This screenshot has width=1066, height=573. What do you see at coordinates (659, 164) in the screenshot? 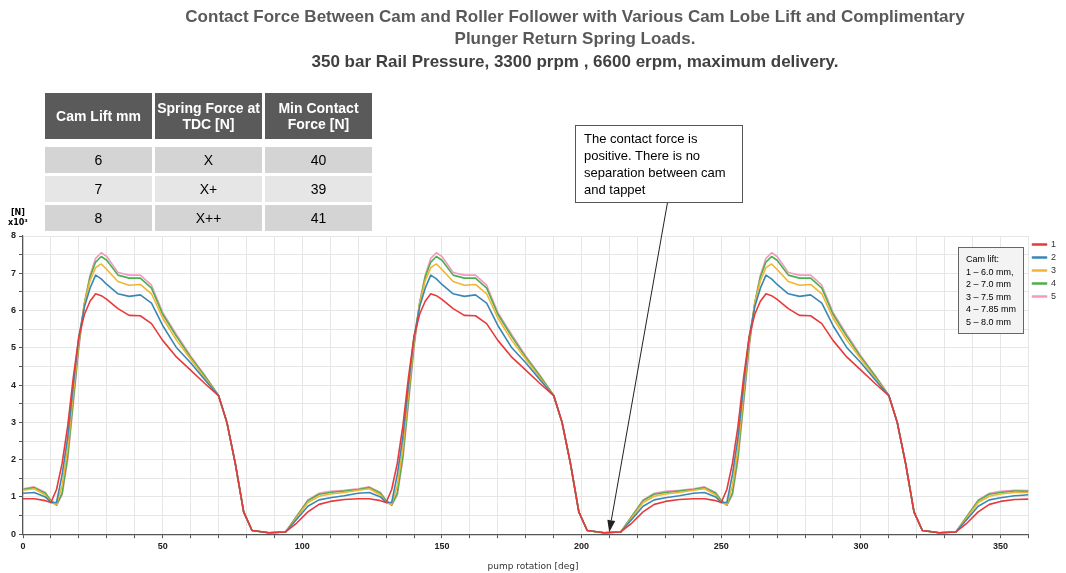
I see `text: The contact force is positive. There is no separation between cam and tappet` at bounding box center [659, 164].